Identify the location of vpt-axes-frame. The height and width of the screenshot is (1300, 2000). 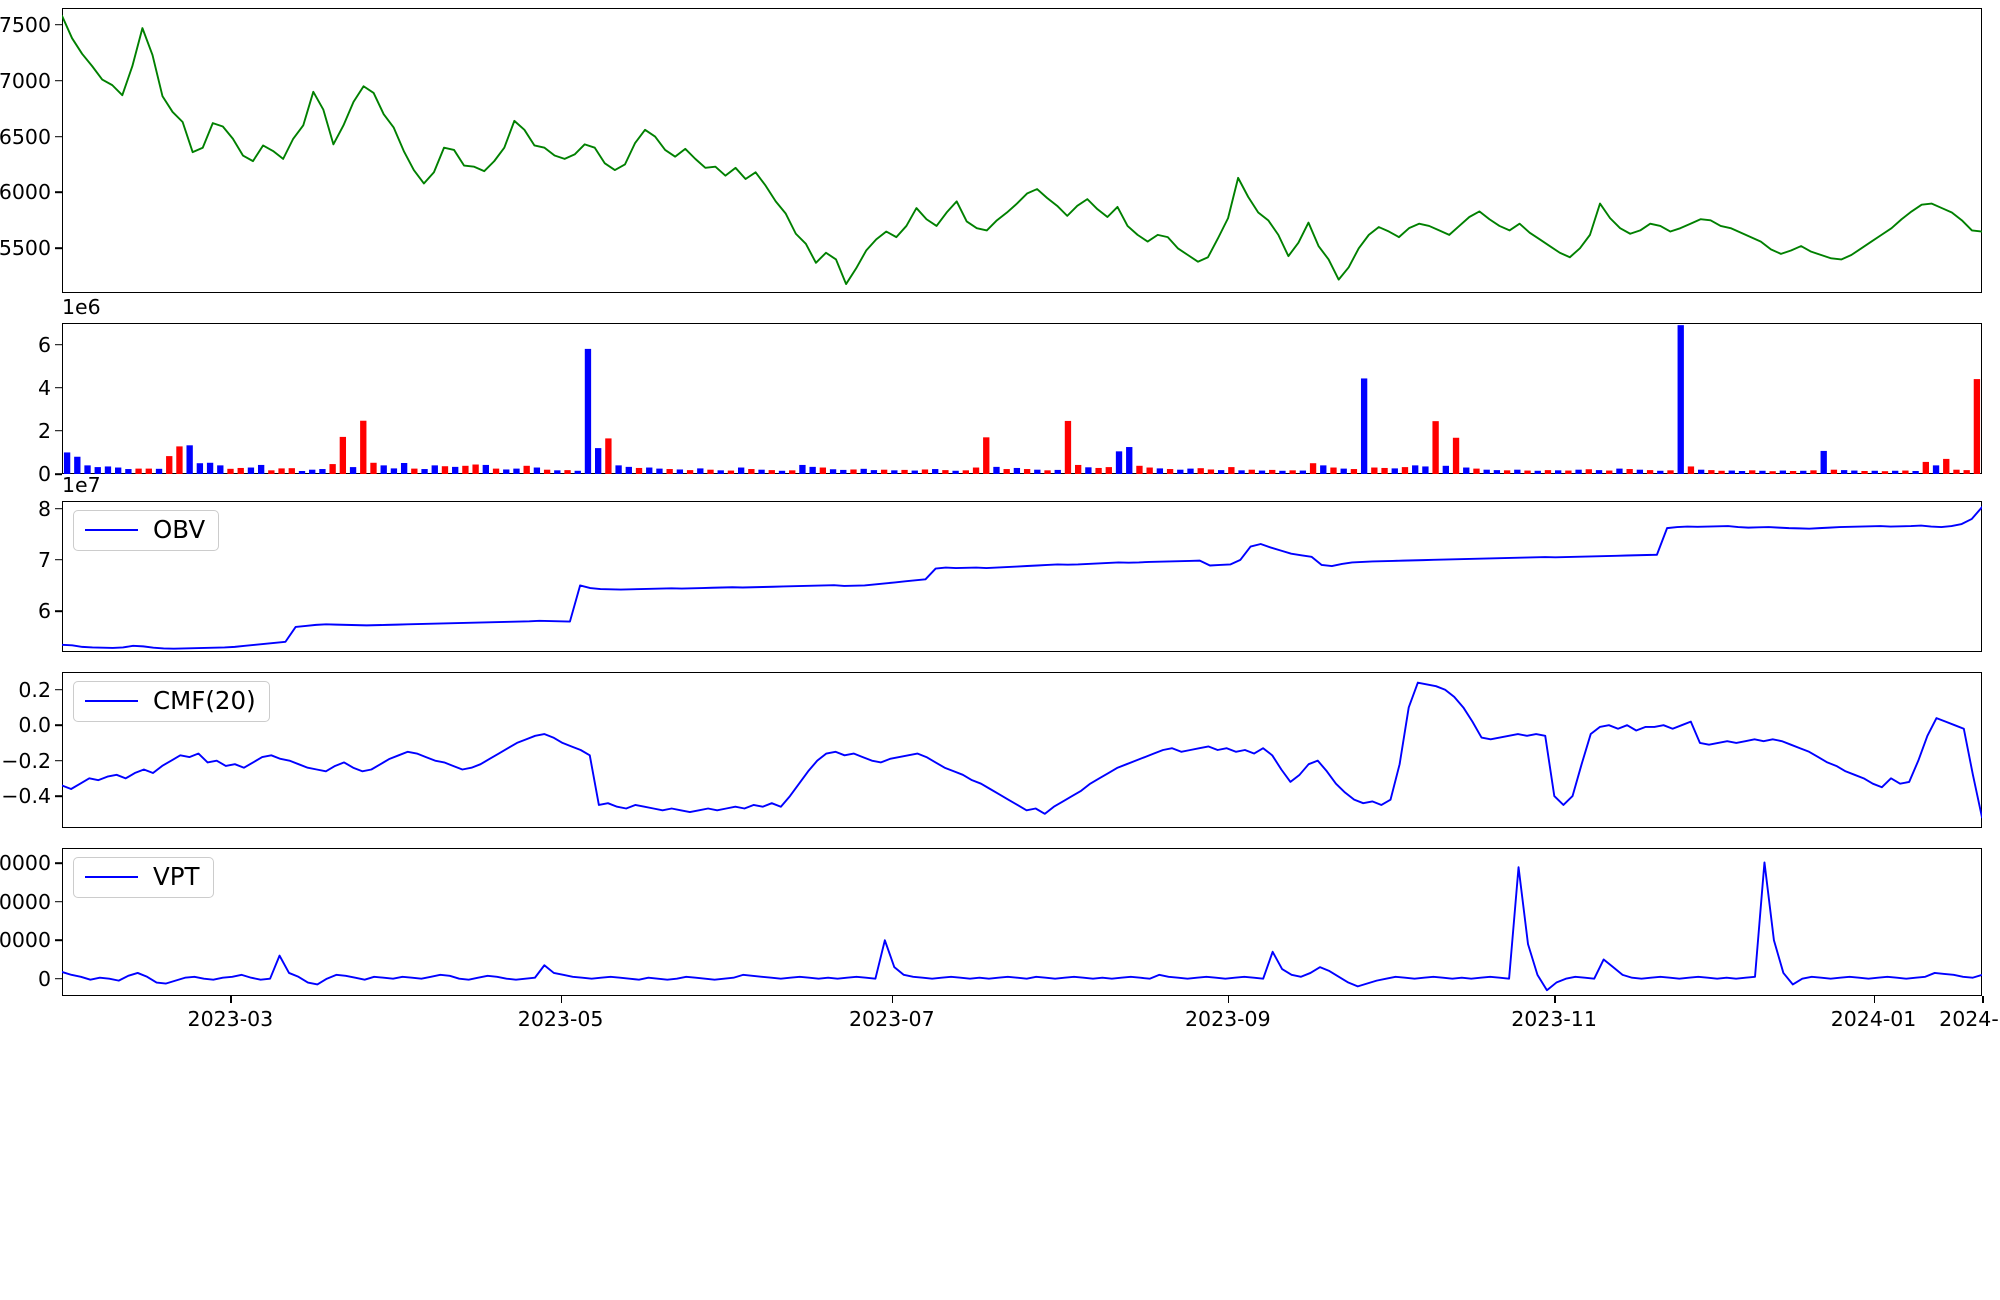
(1022, 922).